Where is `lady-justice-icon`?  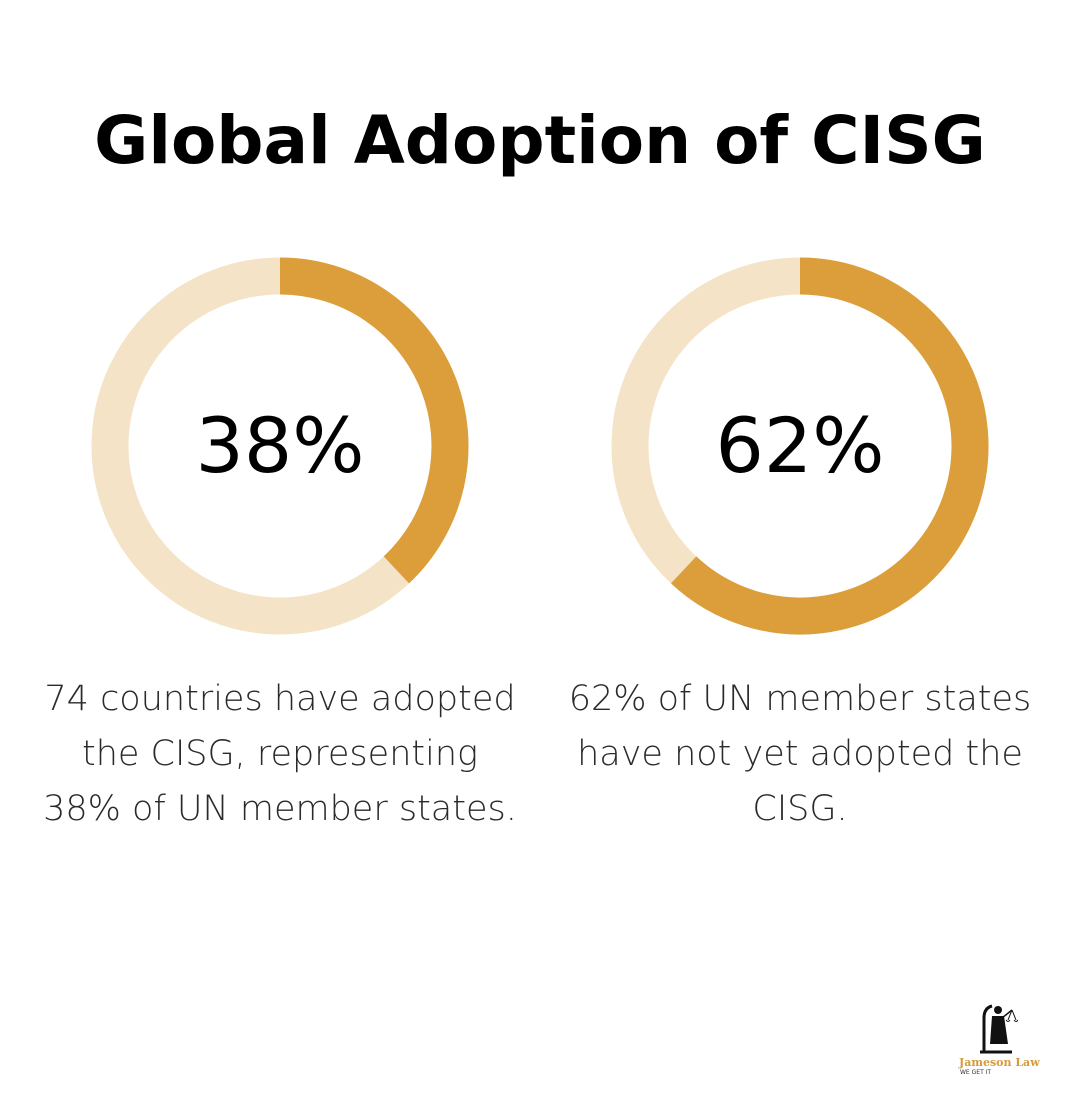
lady-justice-icon is located at coordinates (999, 1029).